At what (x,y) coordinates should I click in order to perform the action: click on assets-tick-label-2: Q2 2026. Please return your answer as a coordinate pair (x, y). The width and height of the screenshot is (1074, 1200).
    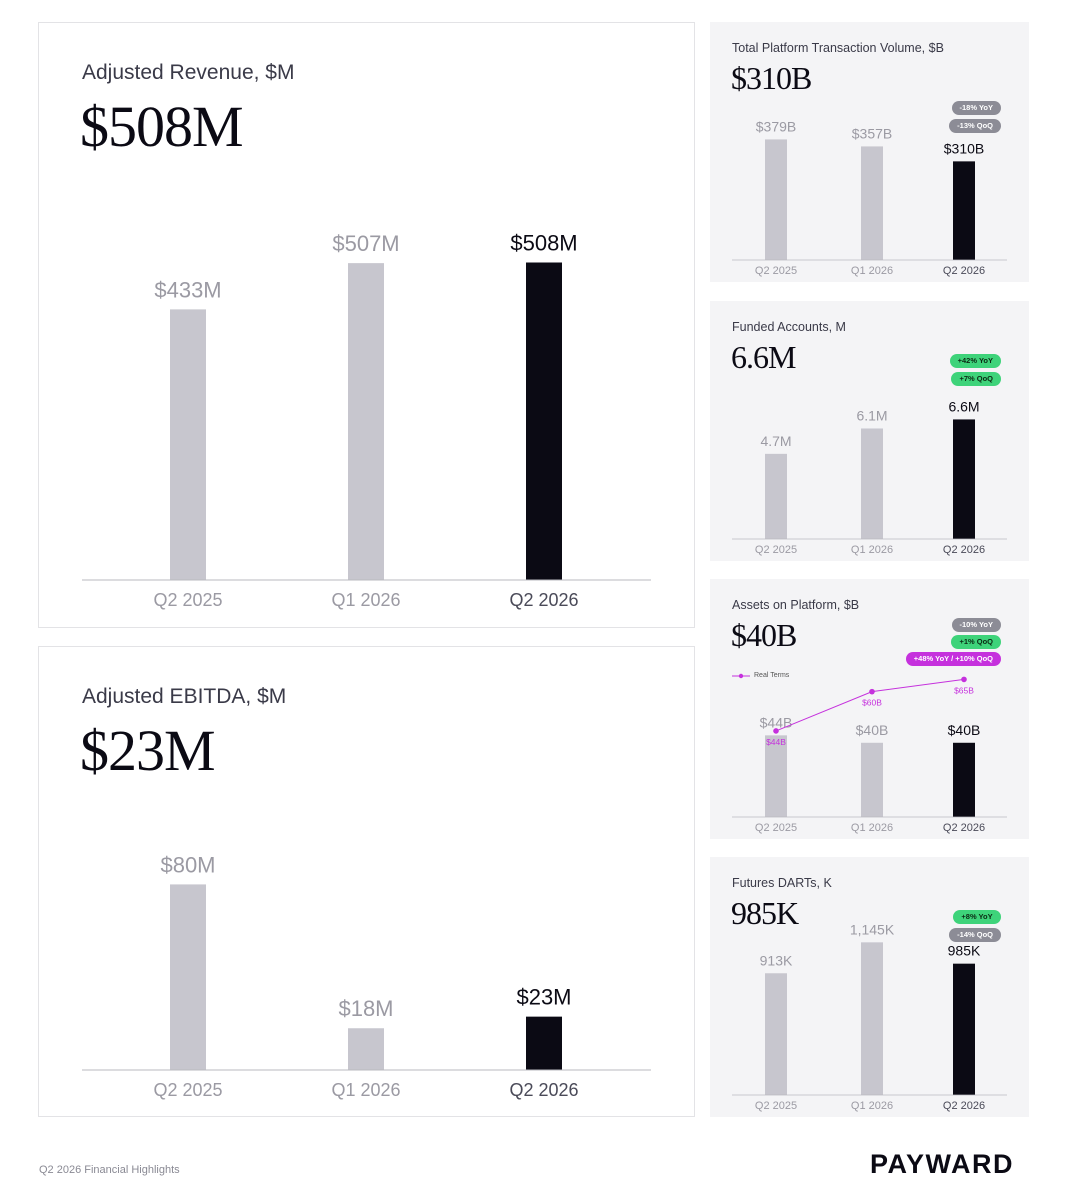
    Looking at the image, I should click on (964, 828).